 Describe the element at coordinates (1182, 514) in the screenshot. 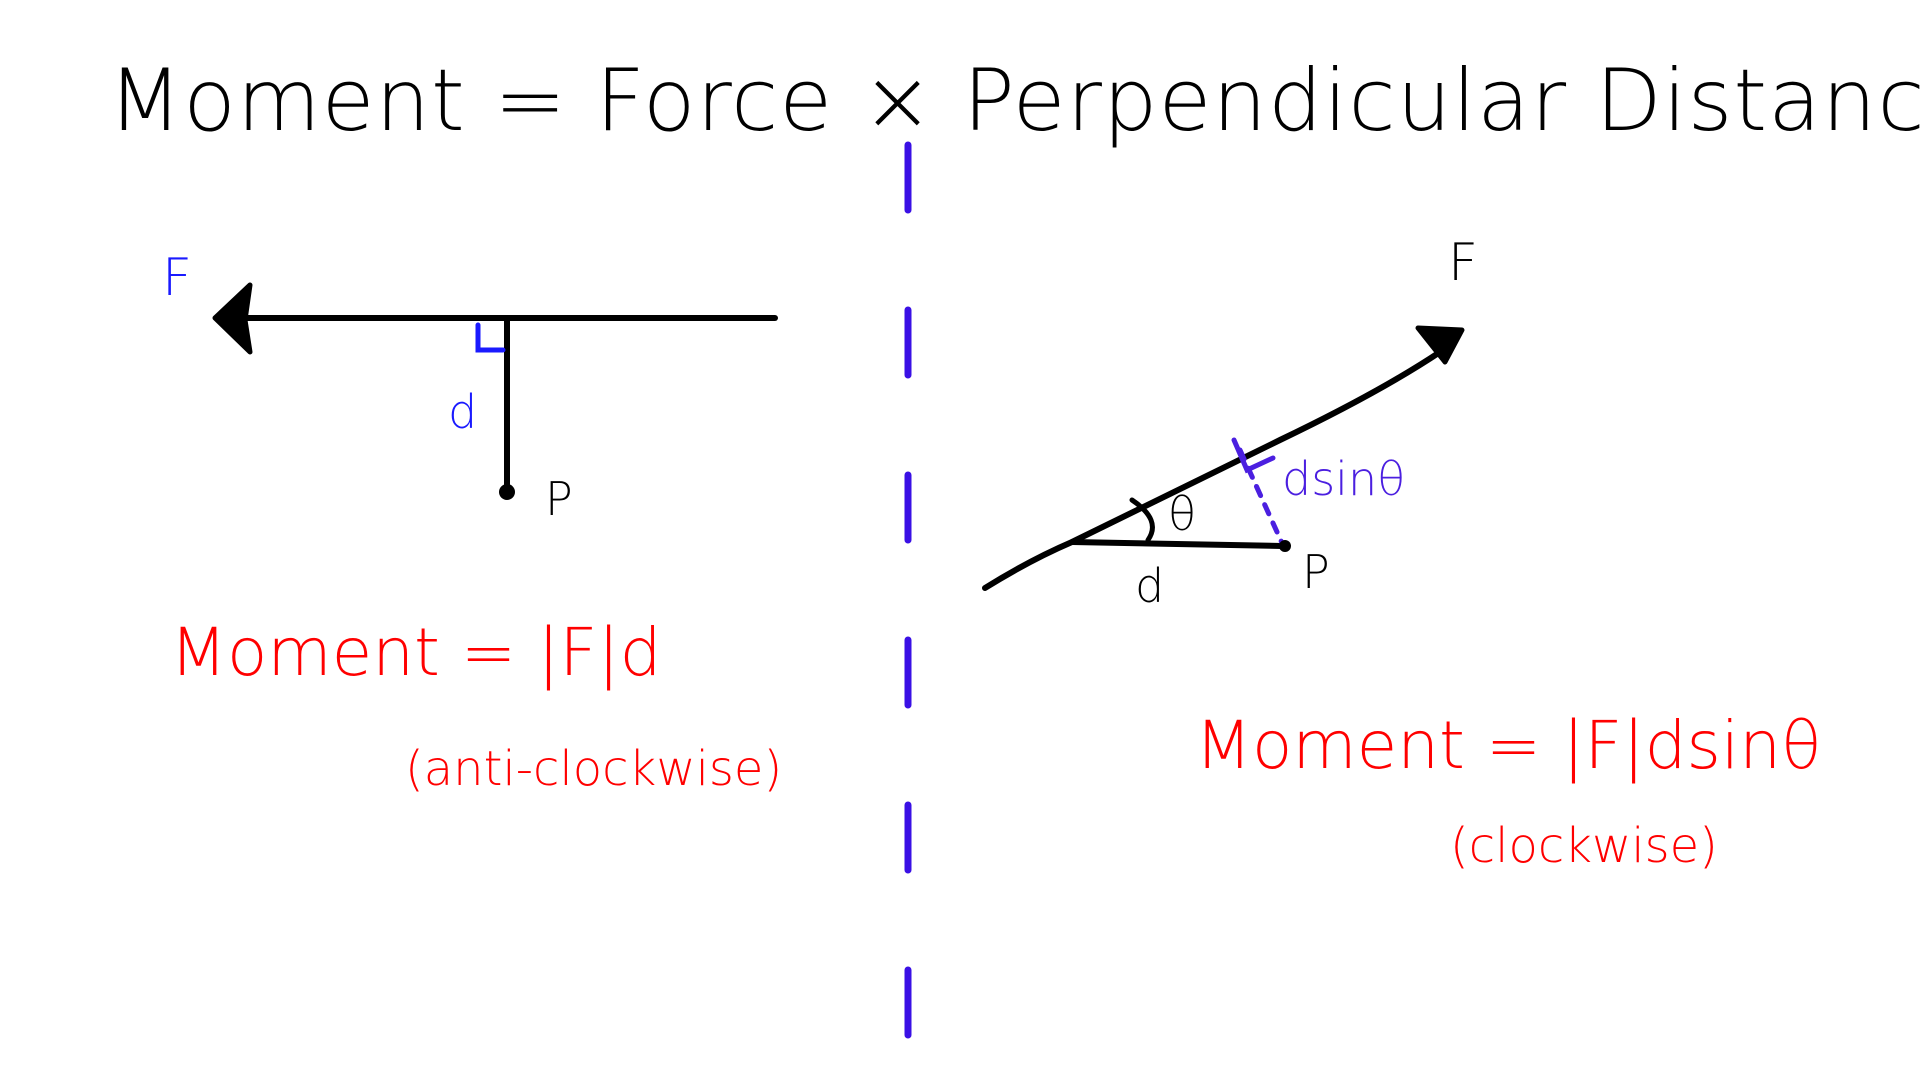

I see `right-angle-label: θ` at that location.